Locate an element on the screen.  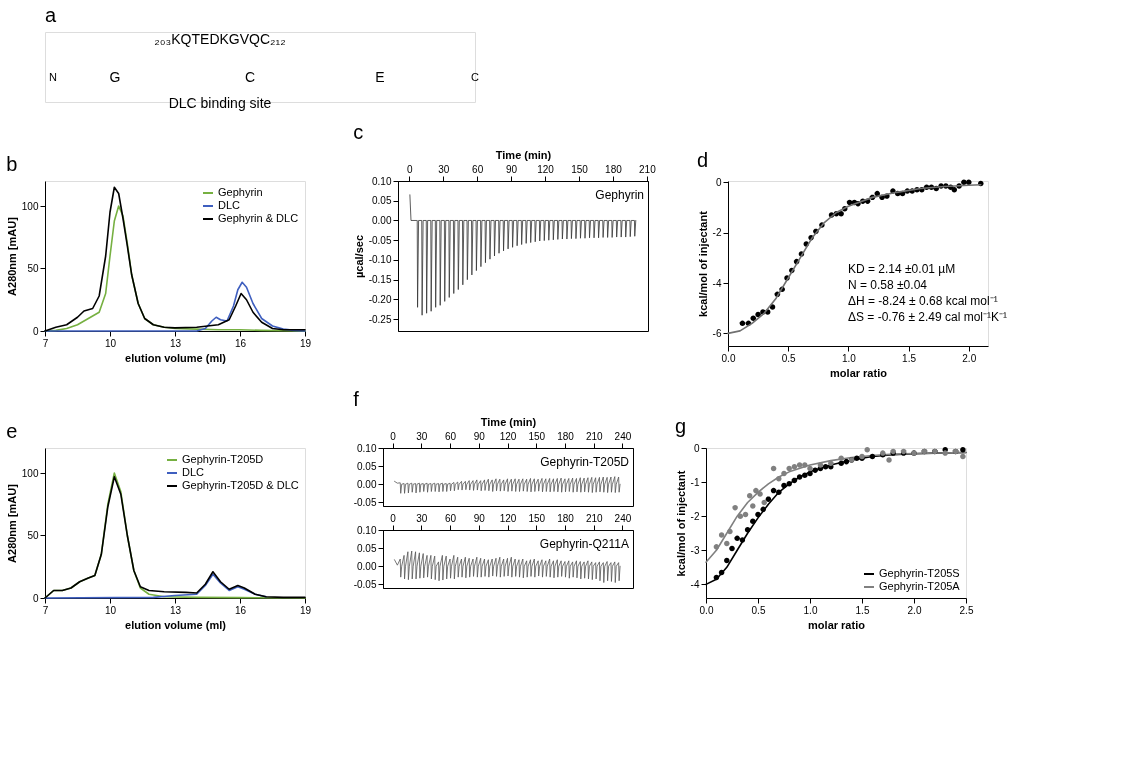
text: a is located at coordinates (51, 15).